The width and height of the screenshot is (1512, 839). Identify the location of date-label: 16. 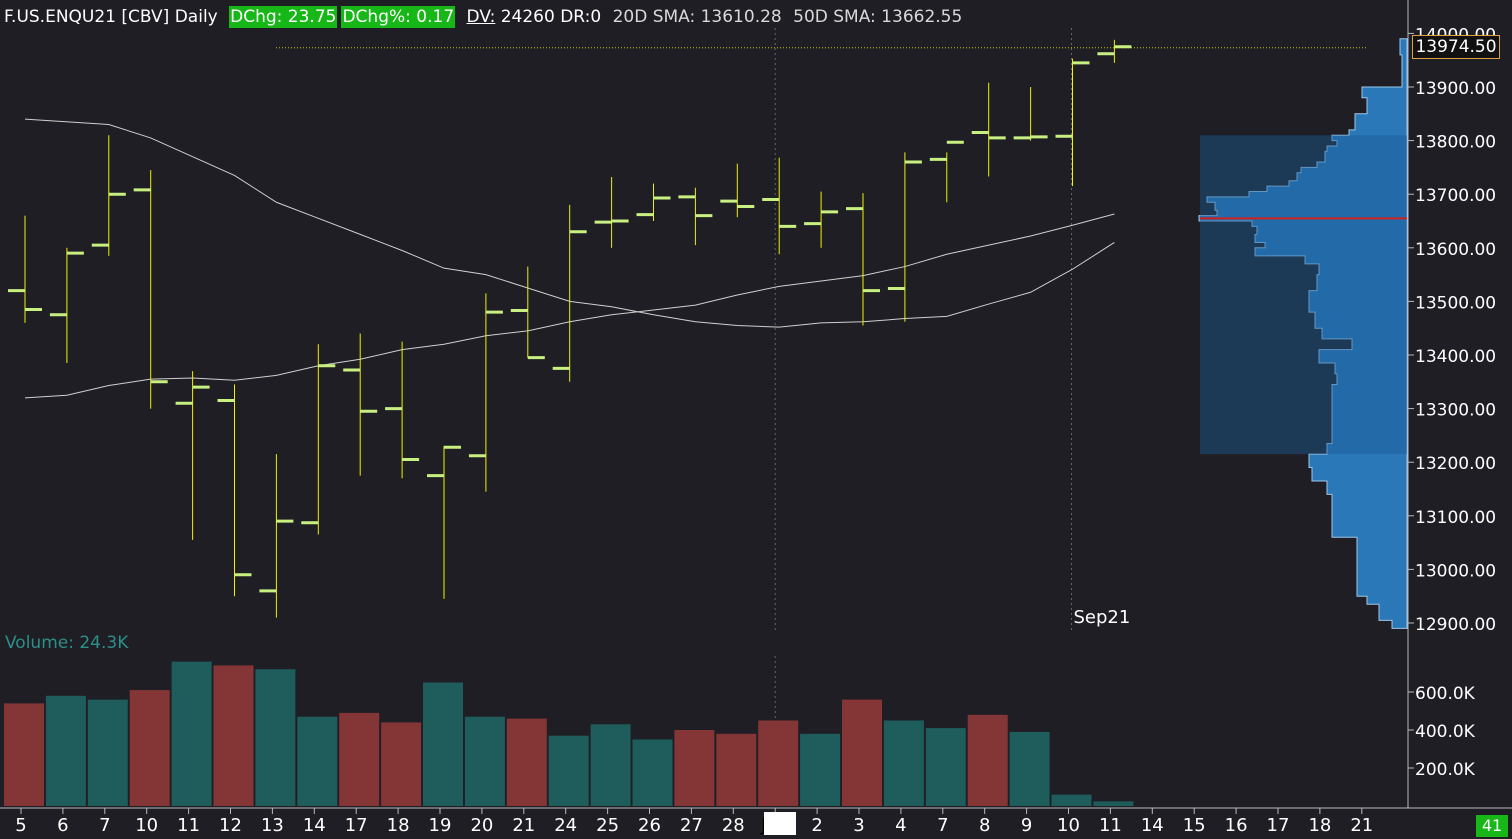
(1236, 825).